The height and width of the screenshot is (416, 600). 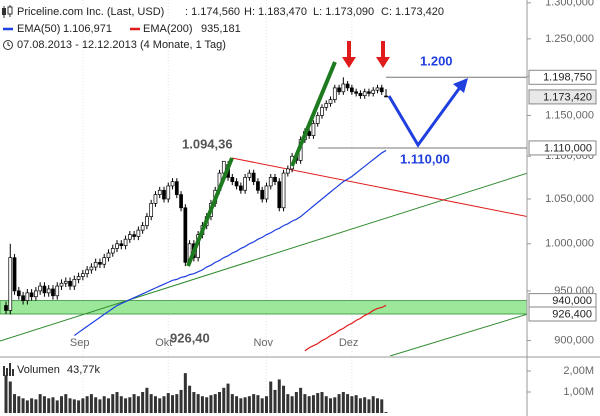 What do you see at coordinates (567, 78) in the screenshot?
I see `level-label: 1.198,750` at bounding box center [567, 78].